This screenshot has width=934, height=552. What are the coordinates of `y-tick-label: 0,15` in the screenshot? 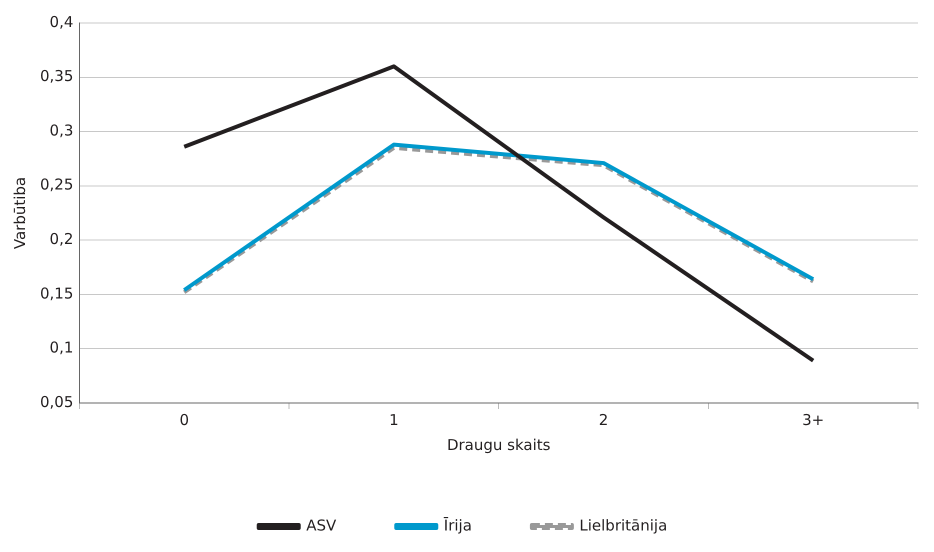 It's located at (57, 293).